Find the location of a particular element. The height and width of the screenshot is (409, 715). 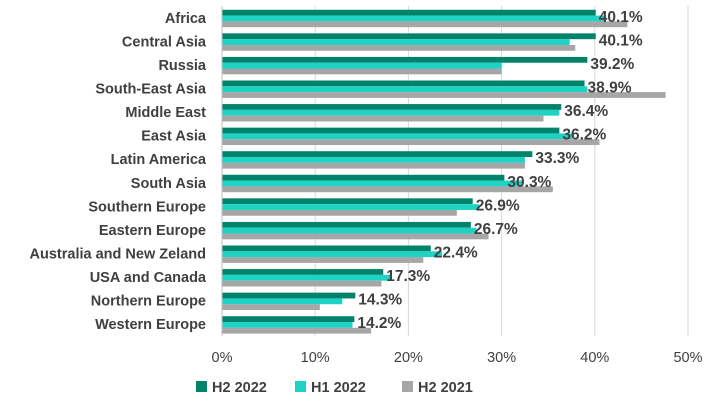

category-label: USA and Canada is located at coordinates (148, 278).